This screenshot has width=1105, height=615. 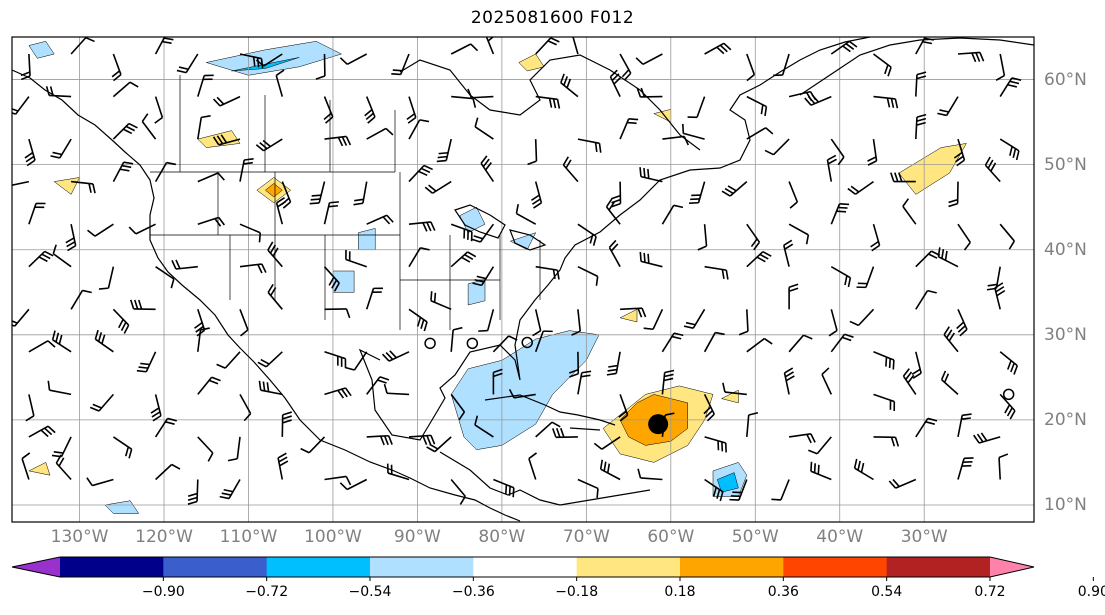 What do you see at coordinates (164, 537) in the screenshot?
I see `longitude-label: 120°W` at bounding box center [164, 537].